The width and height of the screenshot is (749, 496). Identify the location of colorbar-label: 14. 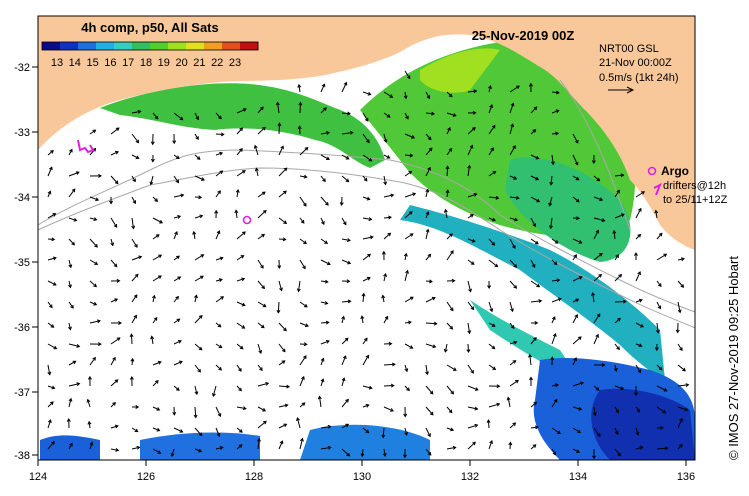
(75, 63).